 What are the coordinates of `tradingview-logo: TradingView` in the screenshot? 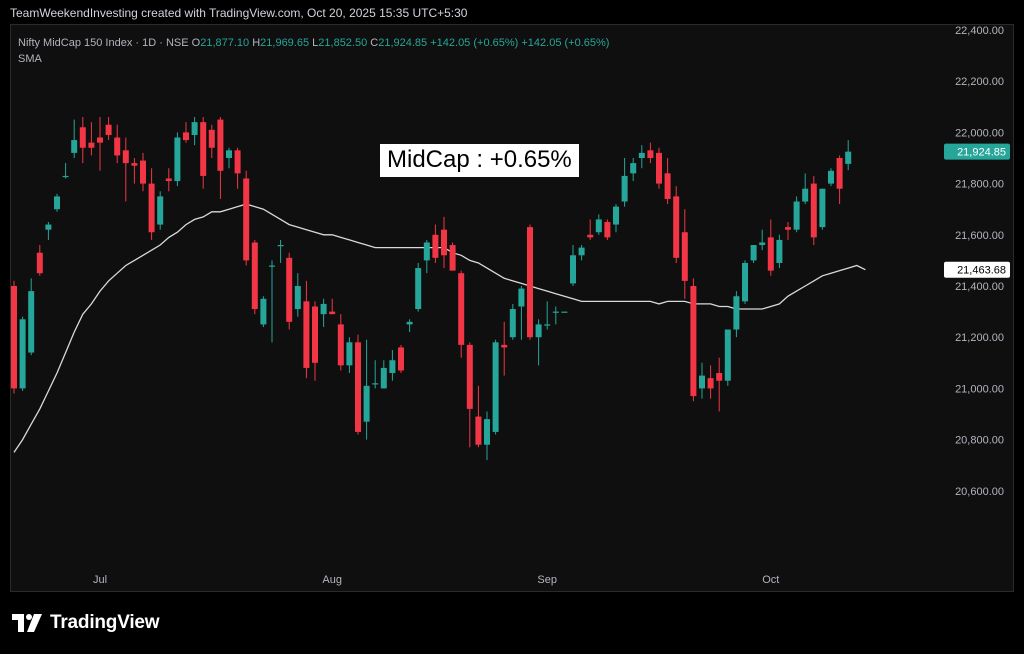 It's located at (86, 623).